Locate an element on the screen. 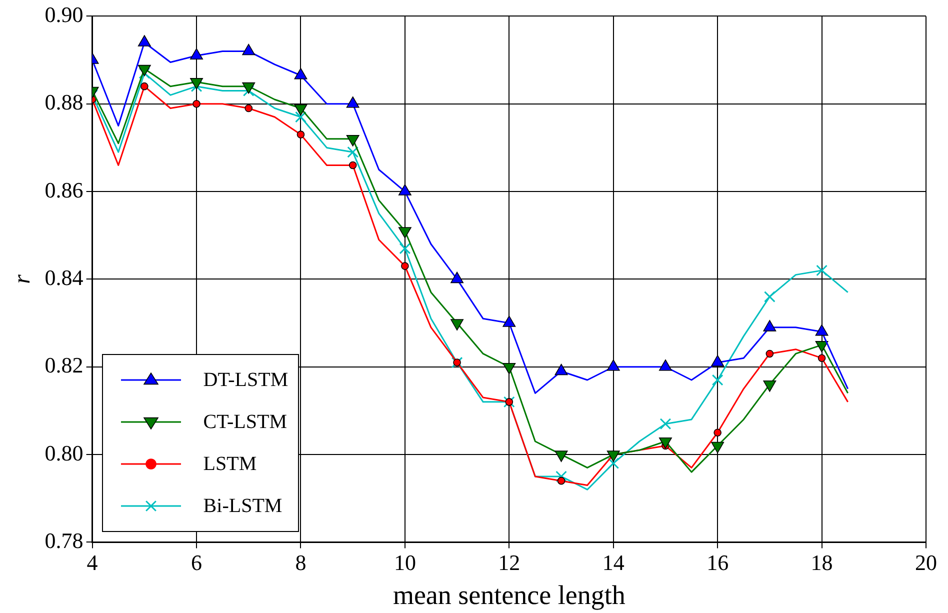  y-tick-label: 0.90 is located at coordinates (64, 14).